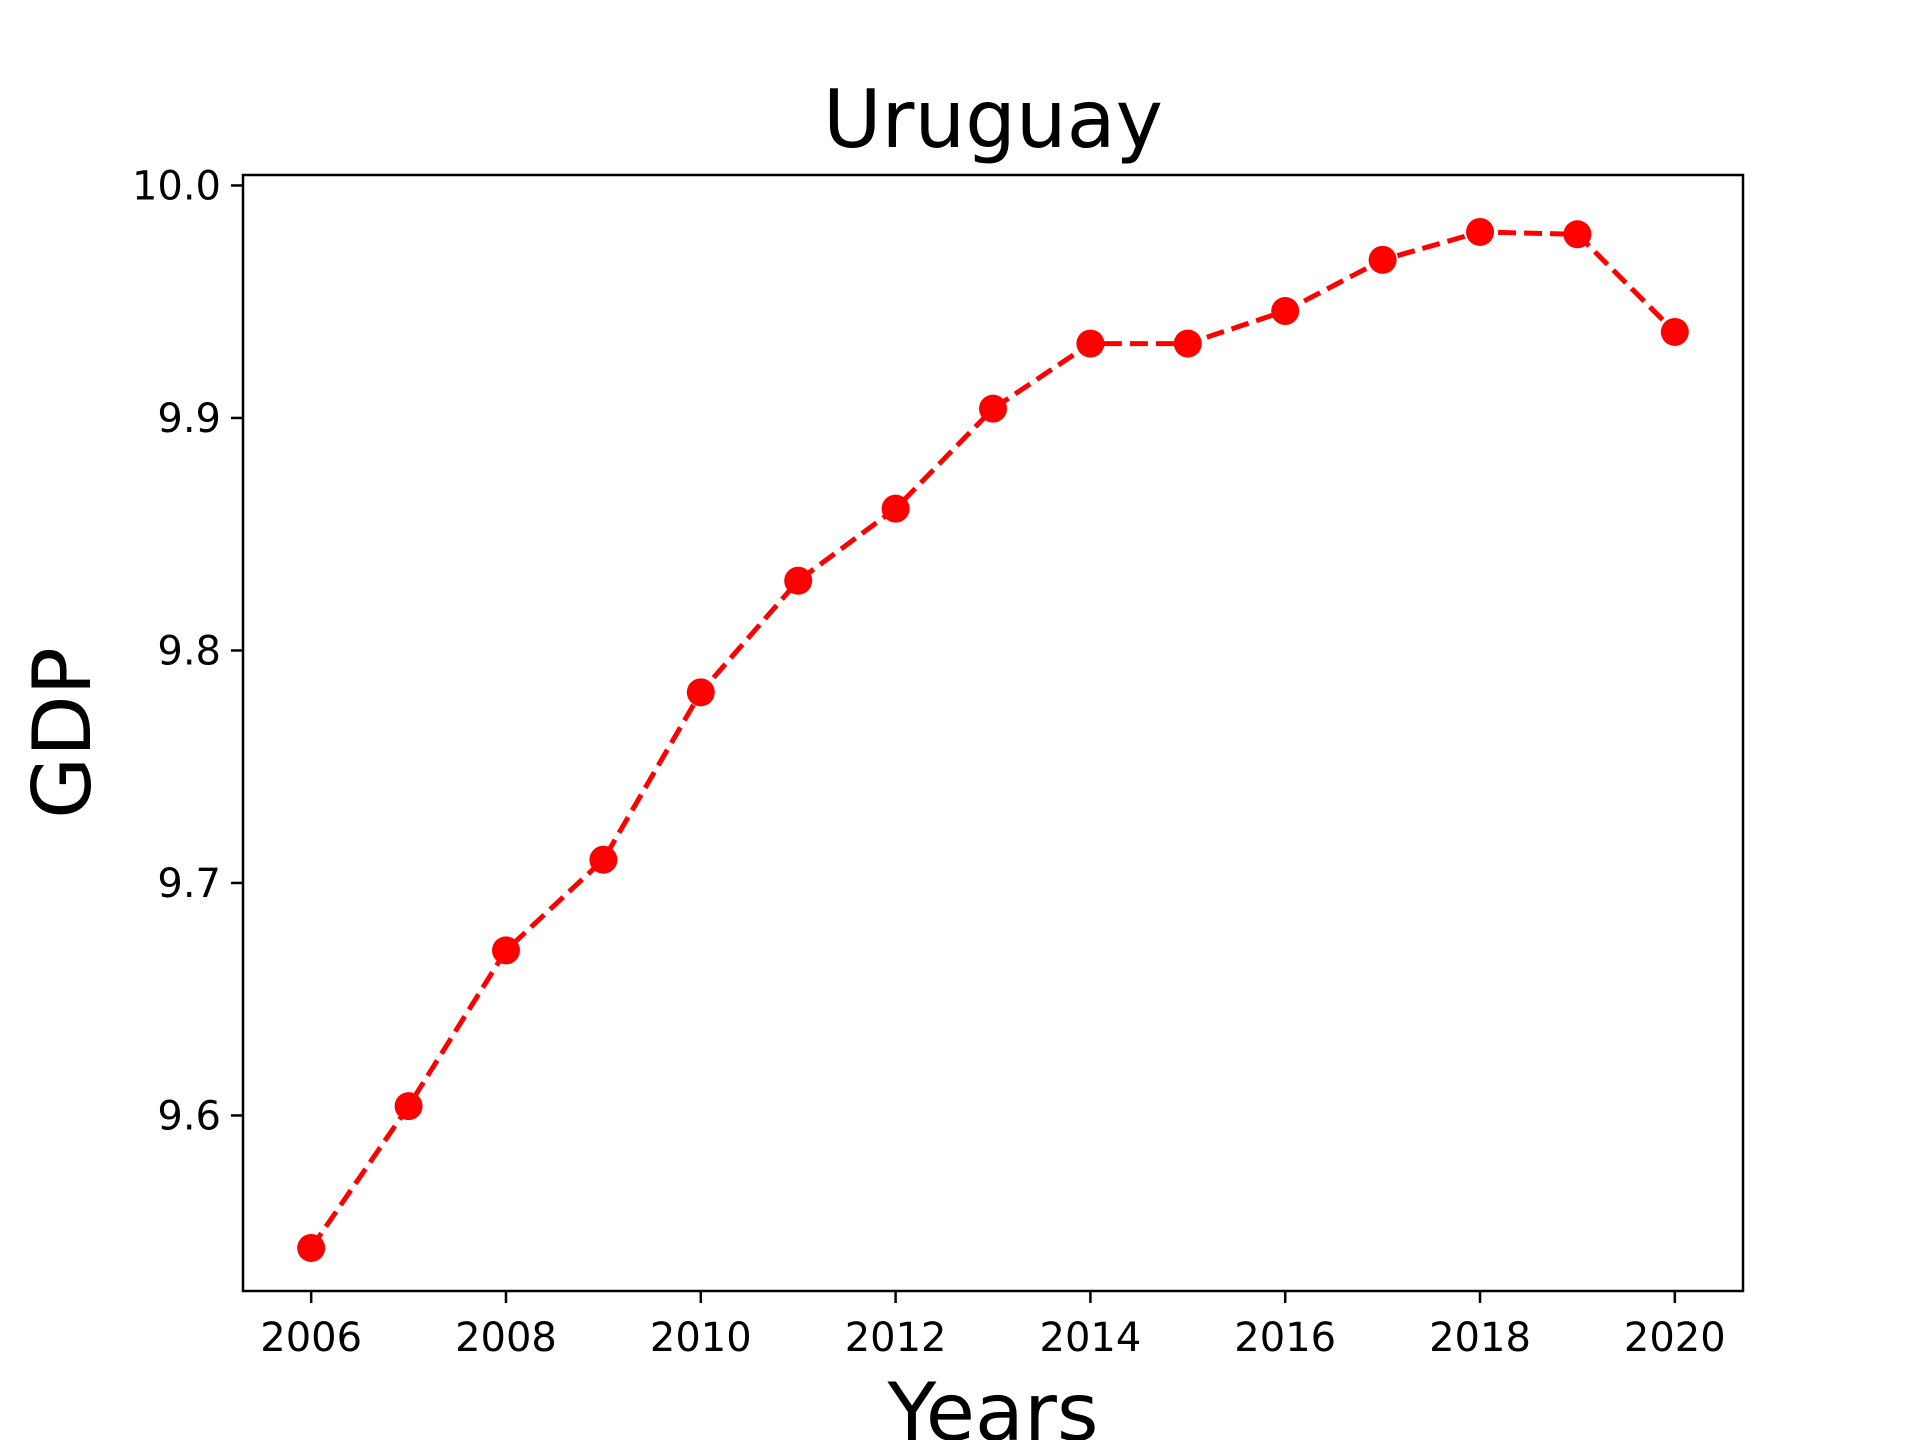  Describe the element at coordinates (176, 186) in the screenshot. I see `y-tick-label: 10.0` at that location.